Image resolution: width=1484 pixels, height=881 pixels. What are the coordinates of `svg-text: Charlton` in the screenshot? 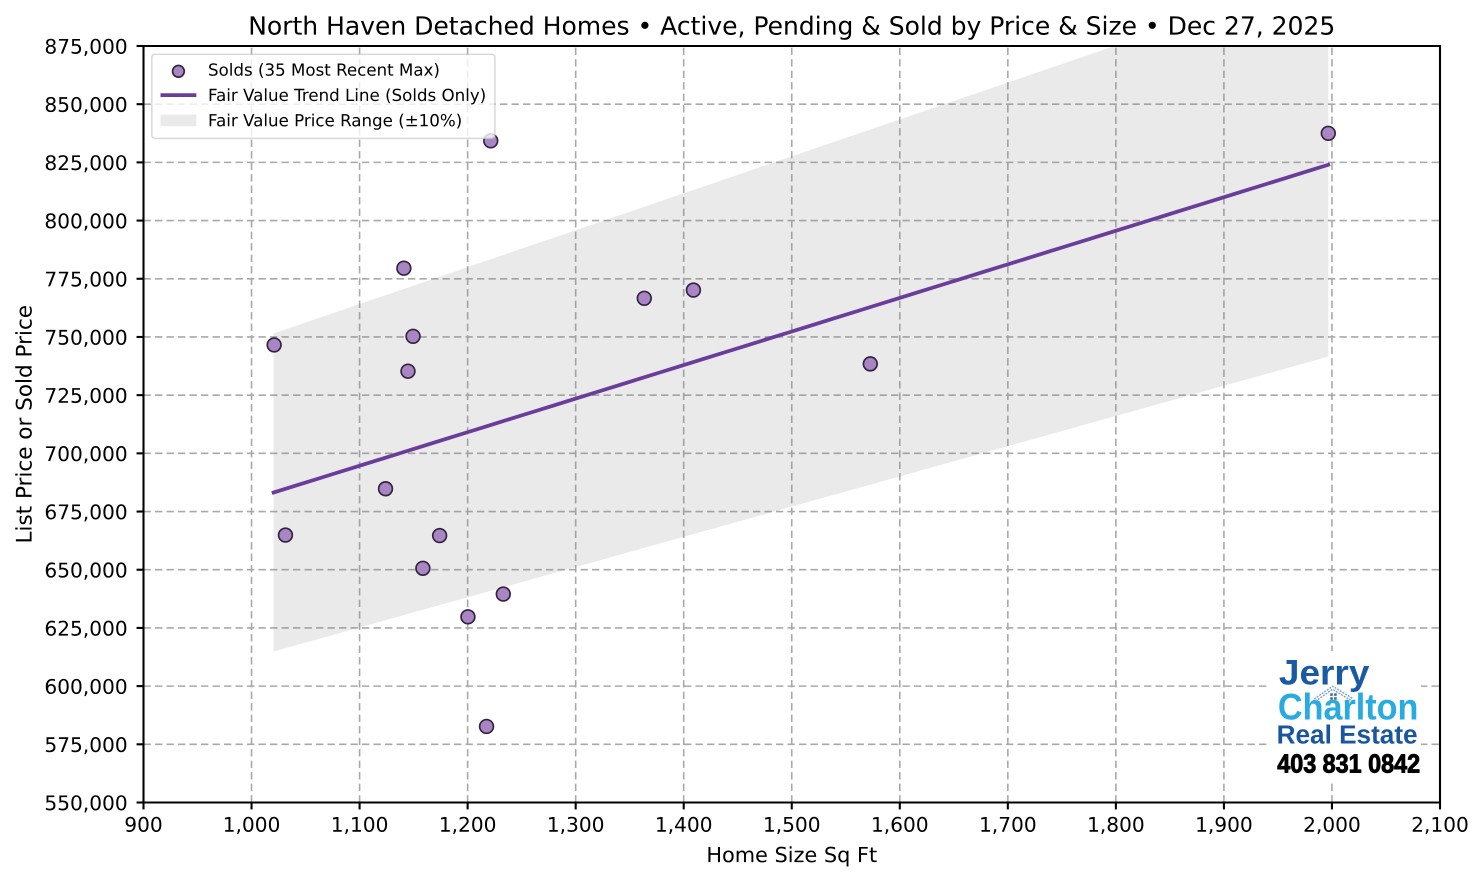 It's located at (1348, 707).